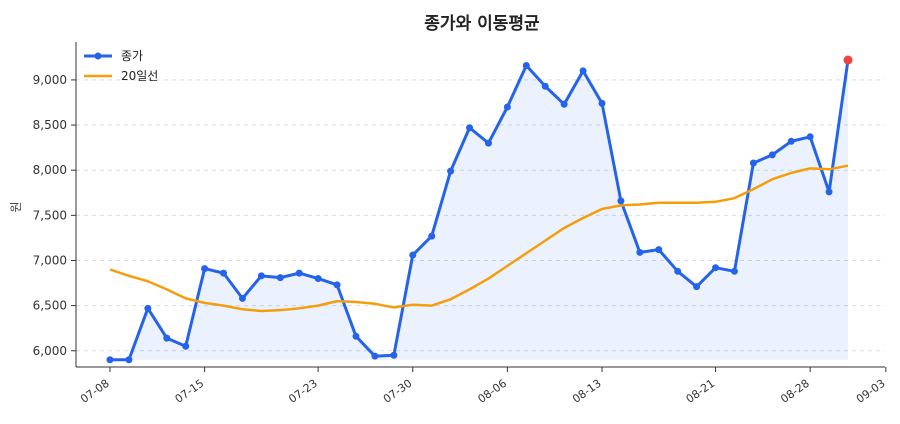 This screenshot has width=900, height=424. What do you see at coordinates (121, 66) in the screenshot?
I see `legend: 종가 20일선` at bounding box center [121, 66].